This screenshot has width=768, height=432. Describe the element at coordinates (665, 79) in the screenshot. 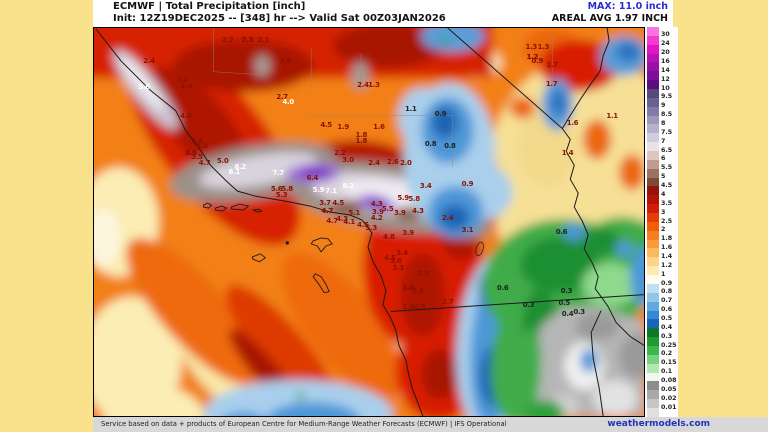

I see `colorbar-tick-label: 12` at that location.